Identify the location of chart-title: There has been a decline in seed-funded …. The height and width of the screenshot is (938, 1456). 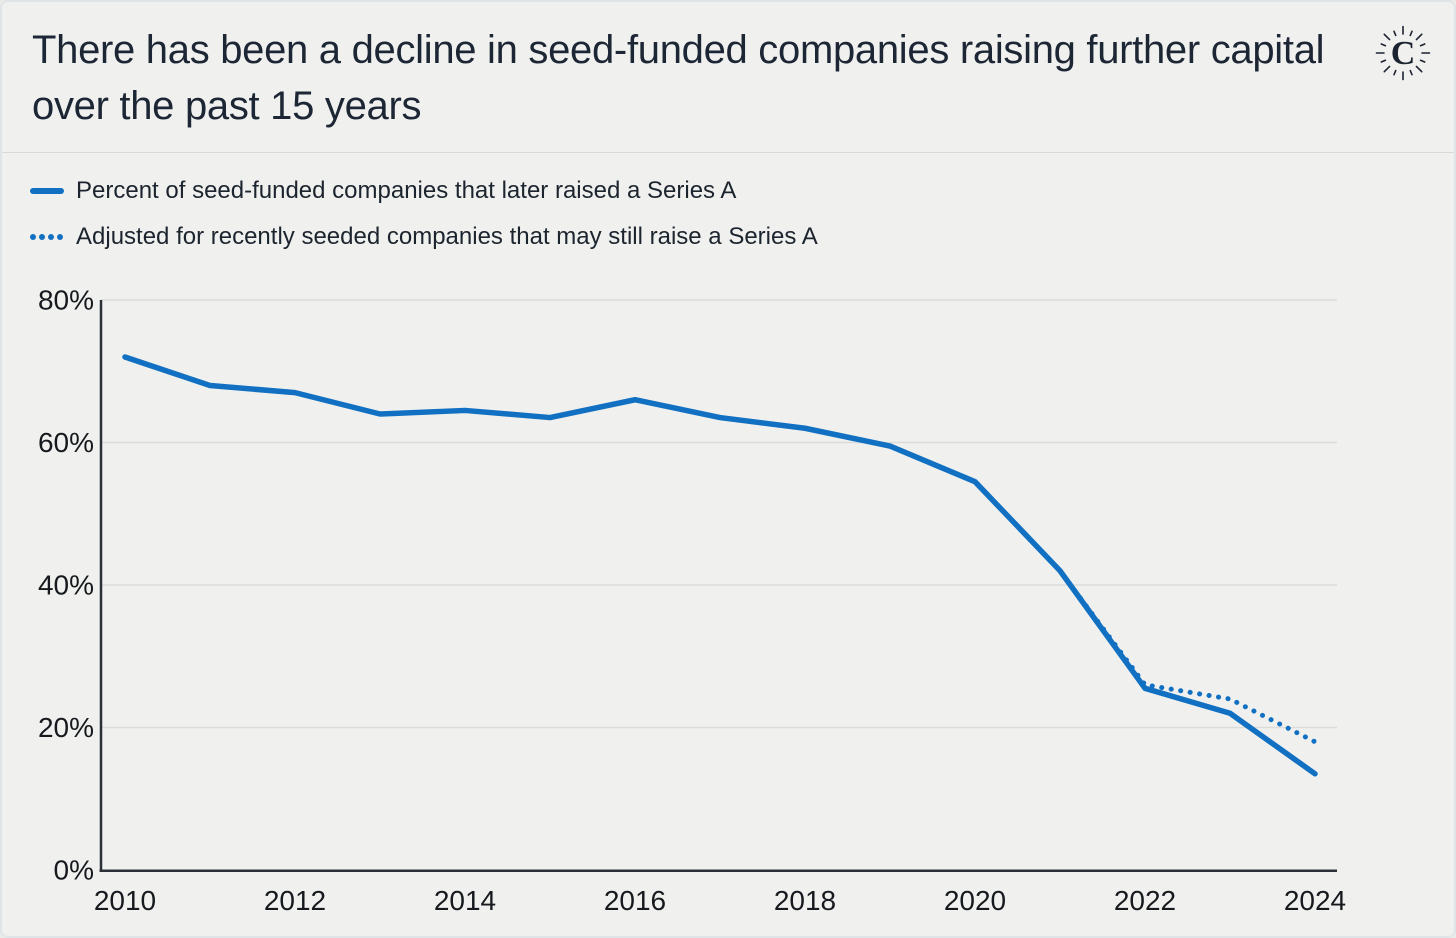
(678, 78).